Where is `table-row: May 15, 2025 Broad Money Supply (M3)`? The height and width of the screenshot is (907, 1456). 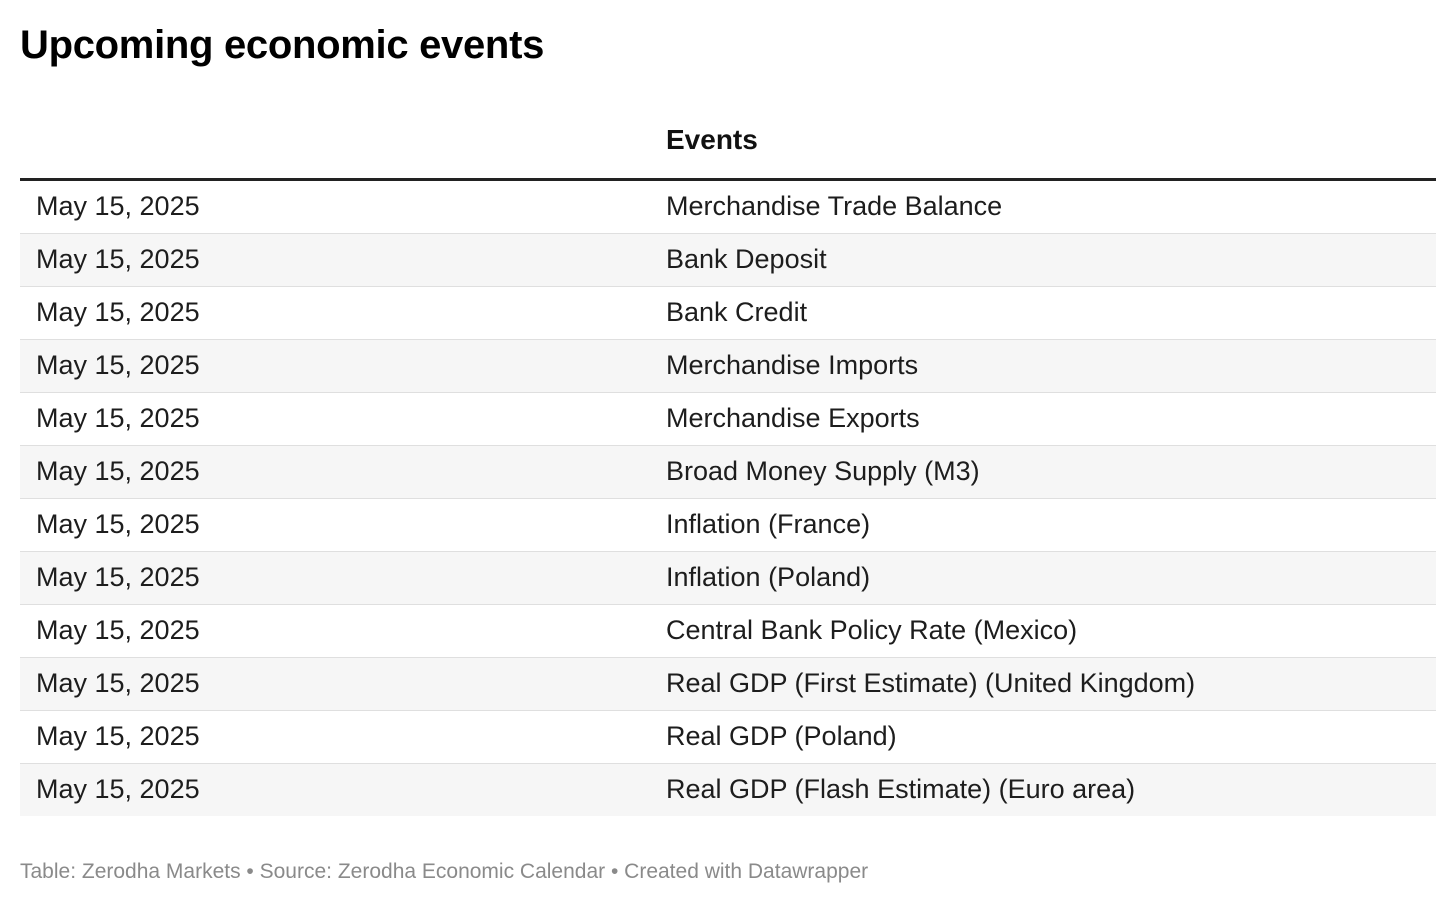
table-row: May 15, 2025 Broad Money Supply (M3) is located at coordinates (728, 472).